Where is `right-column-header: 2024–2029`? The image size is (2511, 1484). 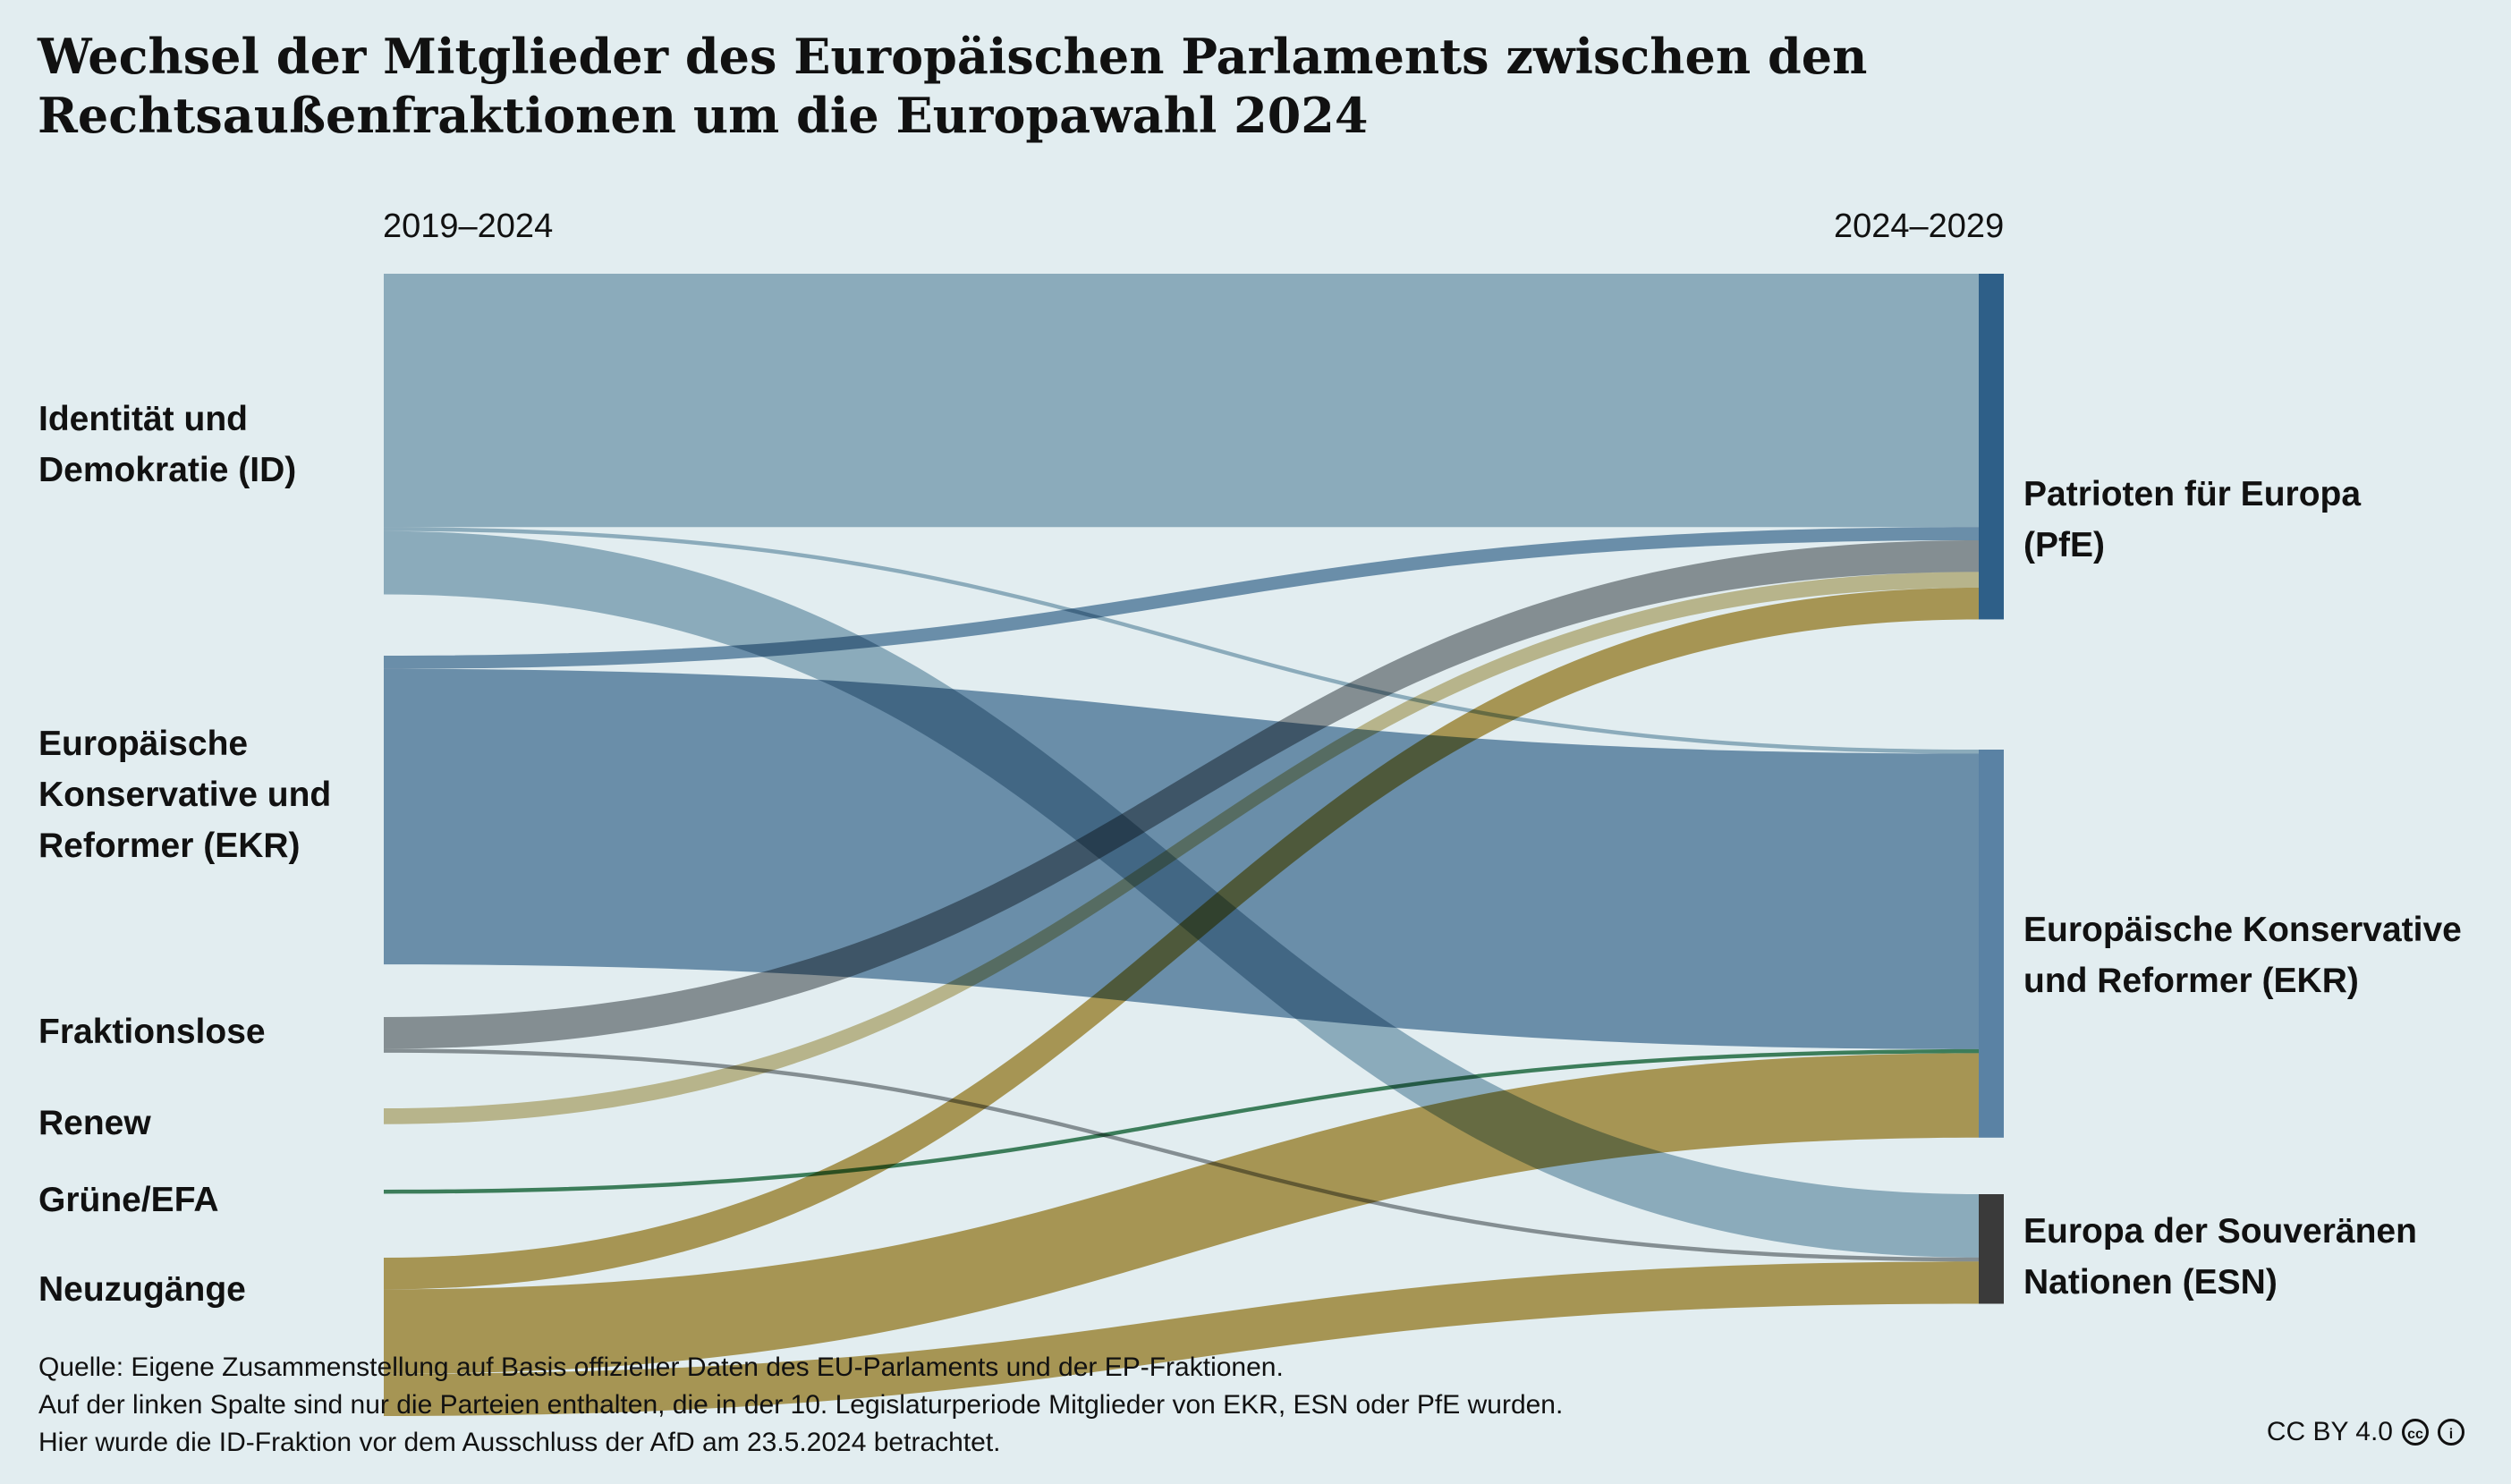 right-column-header: 2024–2029 is located at coordinates (1919, 226).